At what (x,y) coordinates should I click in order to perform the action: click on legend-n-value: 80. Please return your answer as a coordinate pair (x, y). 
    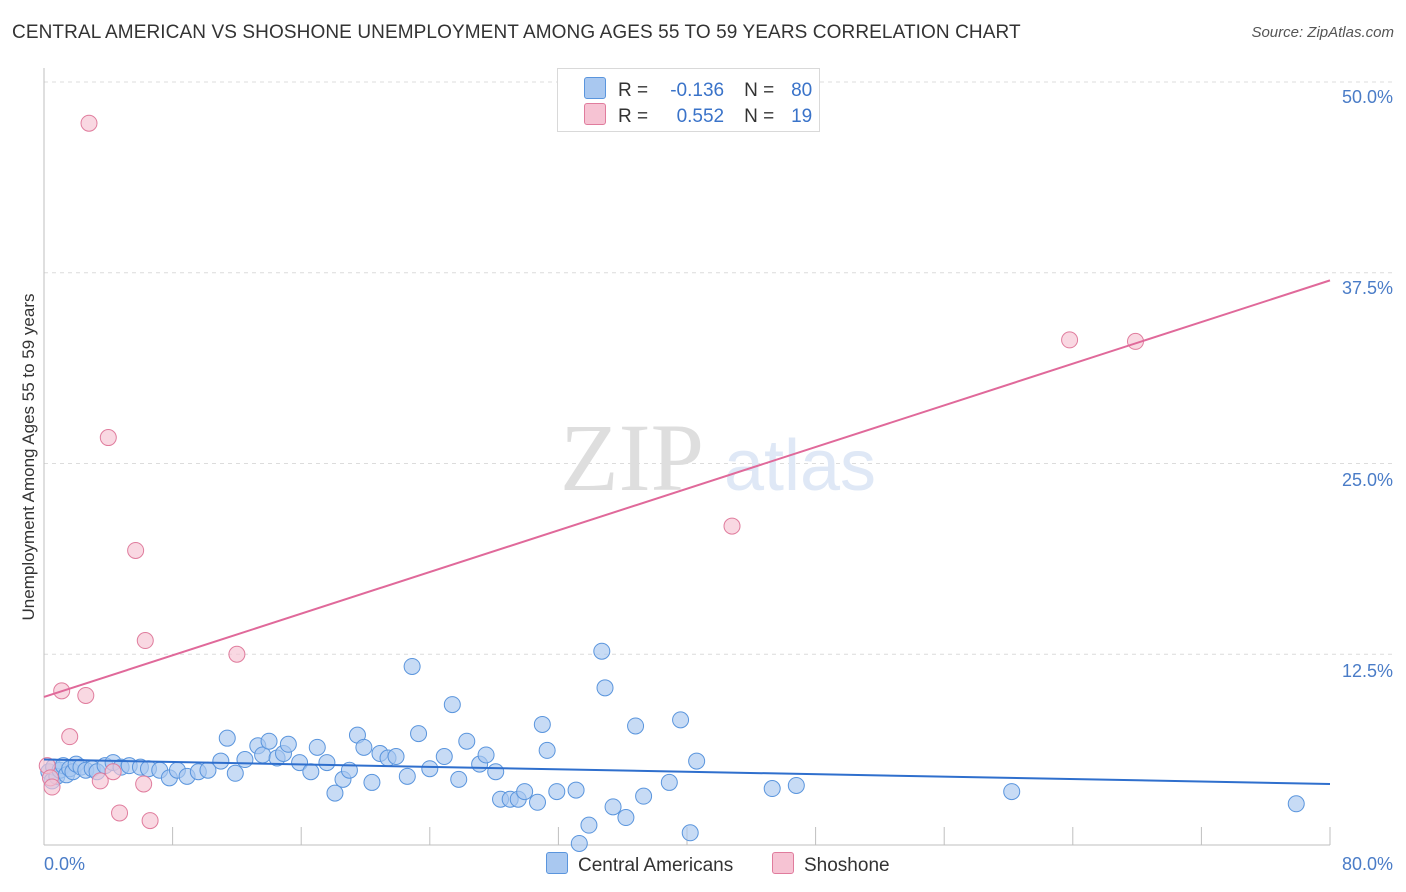
    Looking at the image, I should click on (802, 90).